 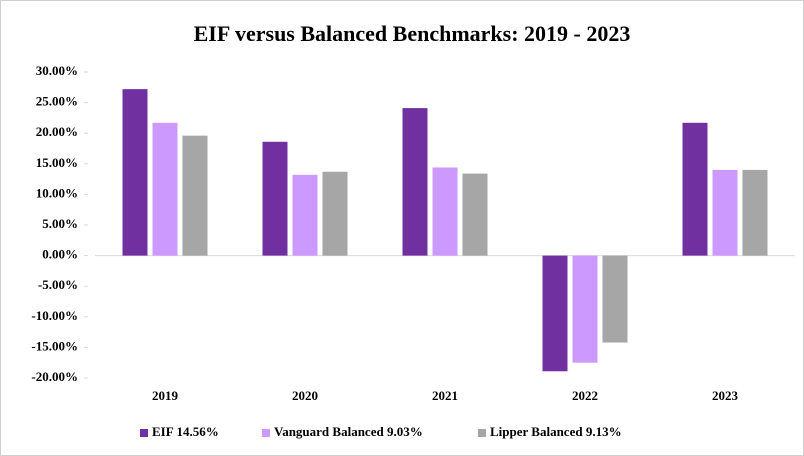 What do you see at coordinates (556, 431) in the screenshot?
I see `legend-label: Lipper Balanced 9.13%` at bounding box center [556, 431].